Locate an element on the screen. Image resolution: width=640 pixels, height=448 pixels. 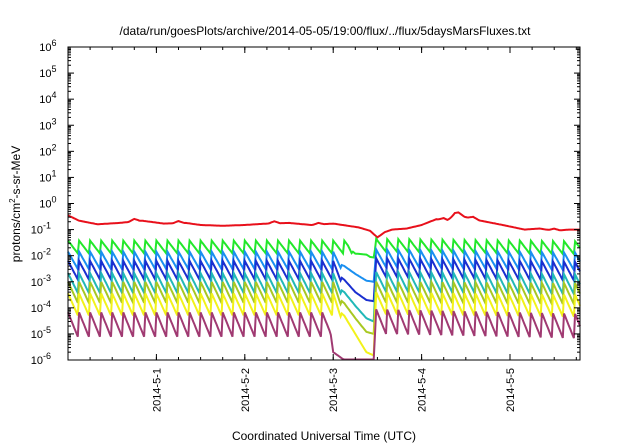
y-tick-label: 10³ is located at coordinates (47, 124).